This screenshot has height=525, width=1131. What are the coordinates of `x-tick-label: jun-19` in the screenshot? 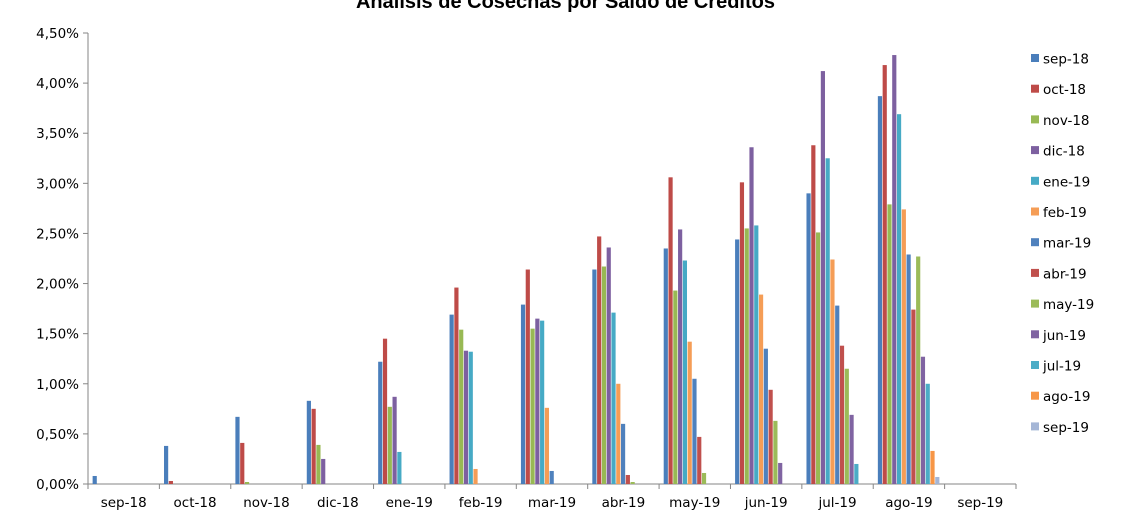 It's located at (766, 503).